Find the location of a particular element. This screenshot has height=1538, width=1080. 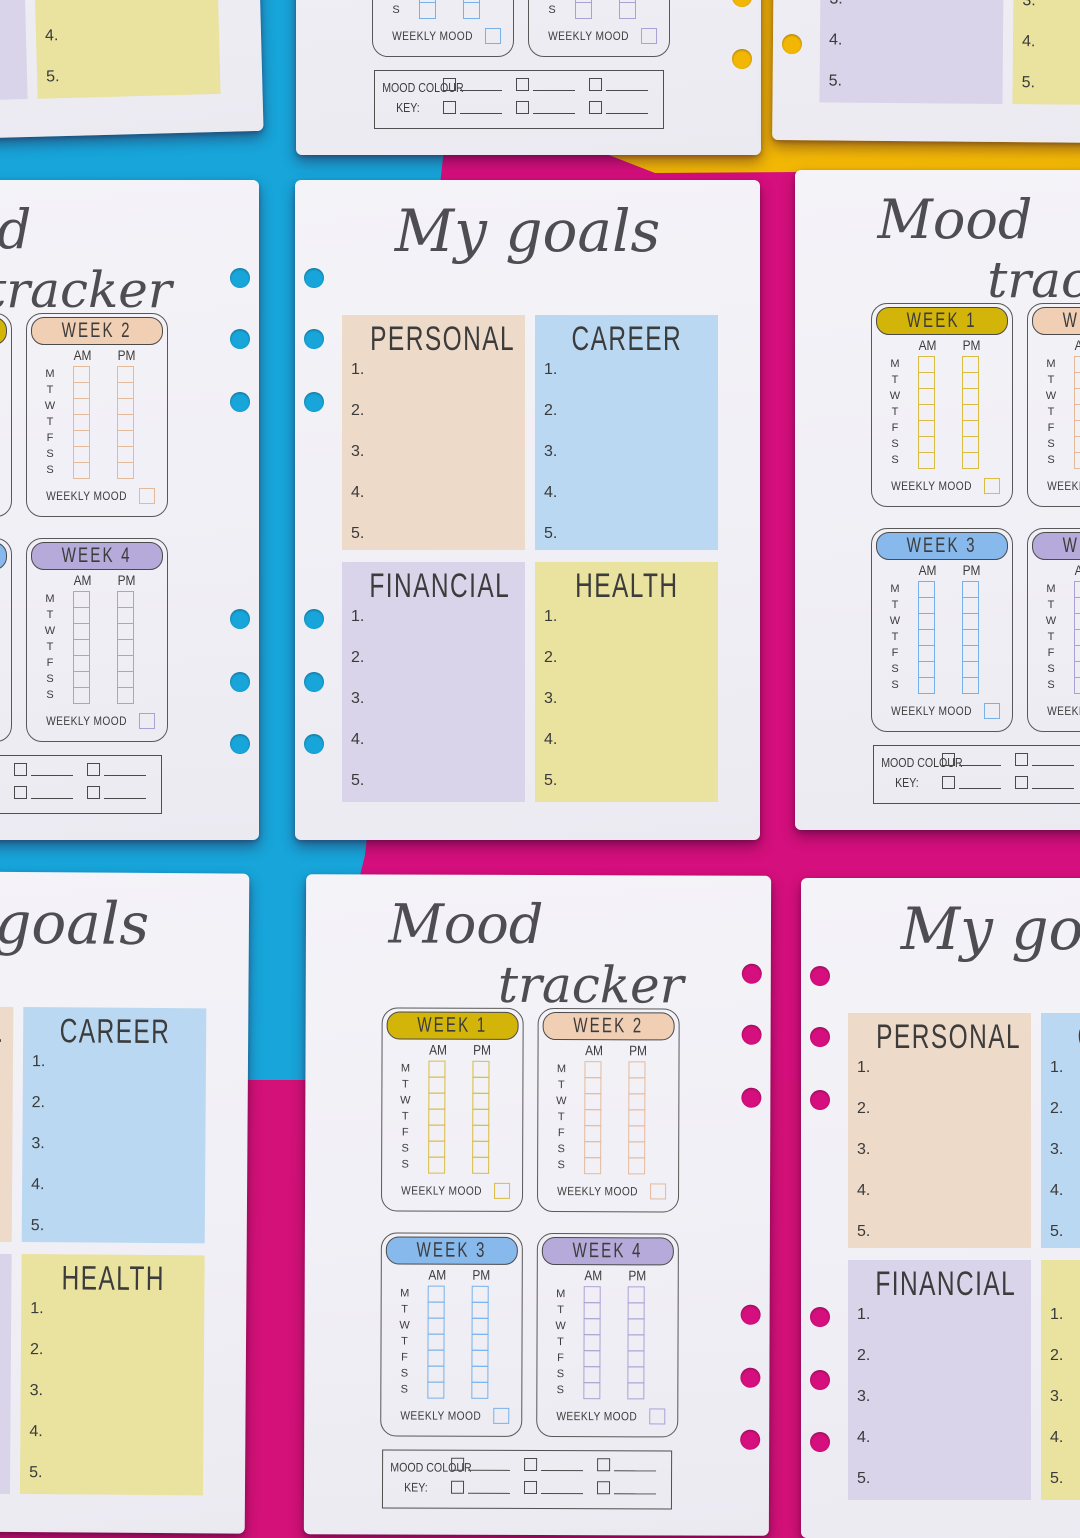

week-pill-label: WEEK 4 is located at coordinates (607, 1251).